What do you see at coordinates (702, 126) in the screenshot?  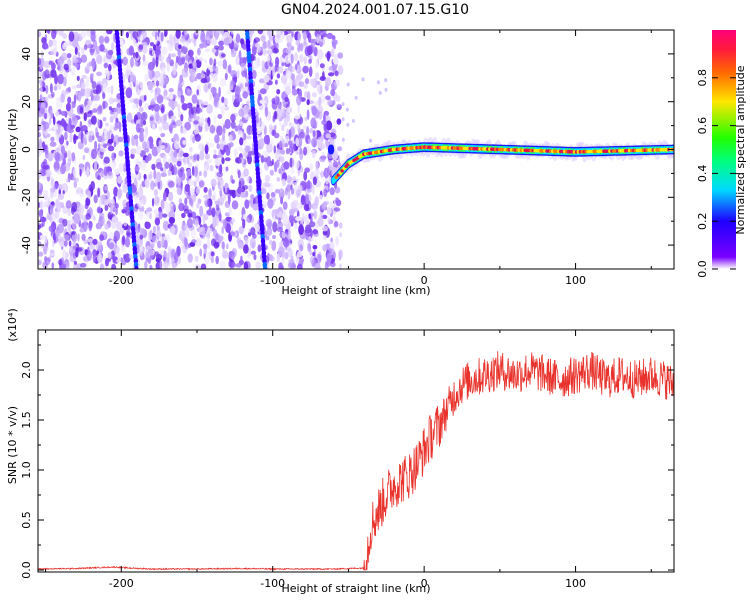 I see `colorbar-tick-label: 0.6` at bounding box center [702, 126].